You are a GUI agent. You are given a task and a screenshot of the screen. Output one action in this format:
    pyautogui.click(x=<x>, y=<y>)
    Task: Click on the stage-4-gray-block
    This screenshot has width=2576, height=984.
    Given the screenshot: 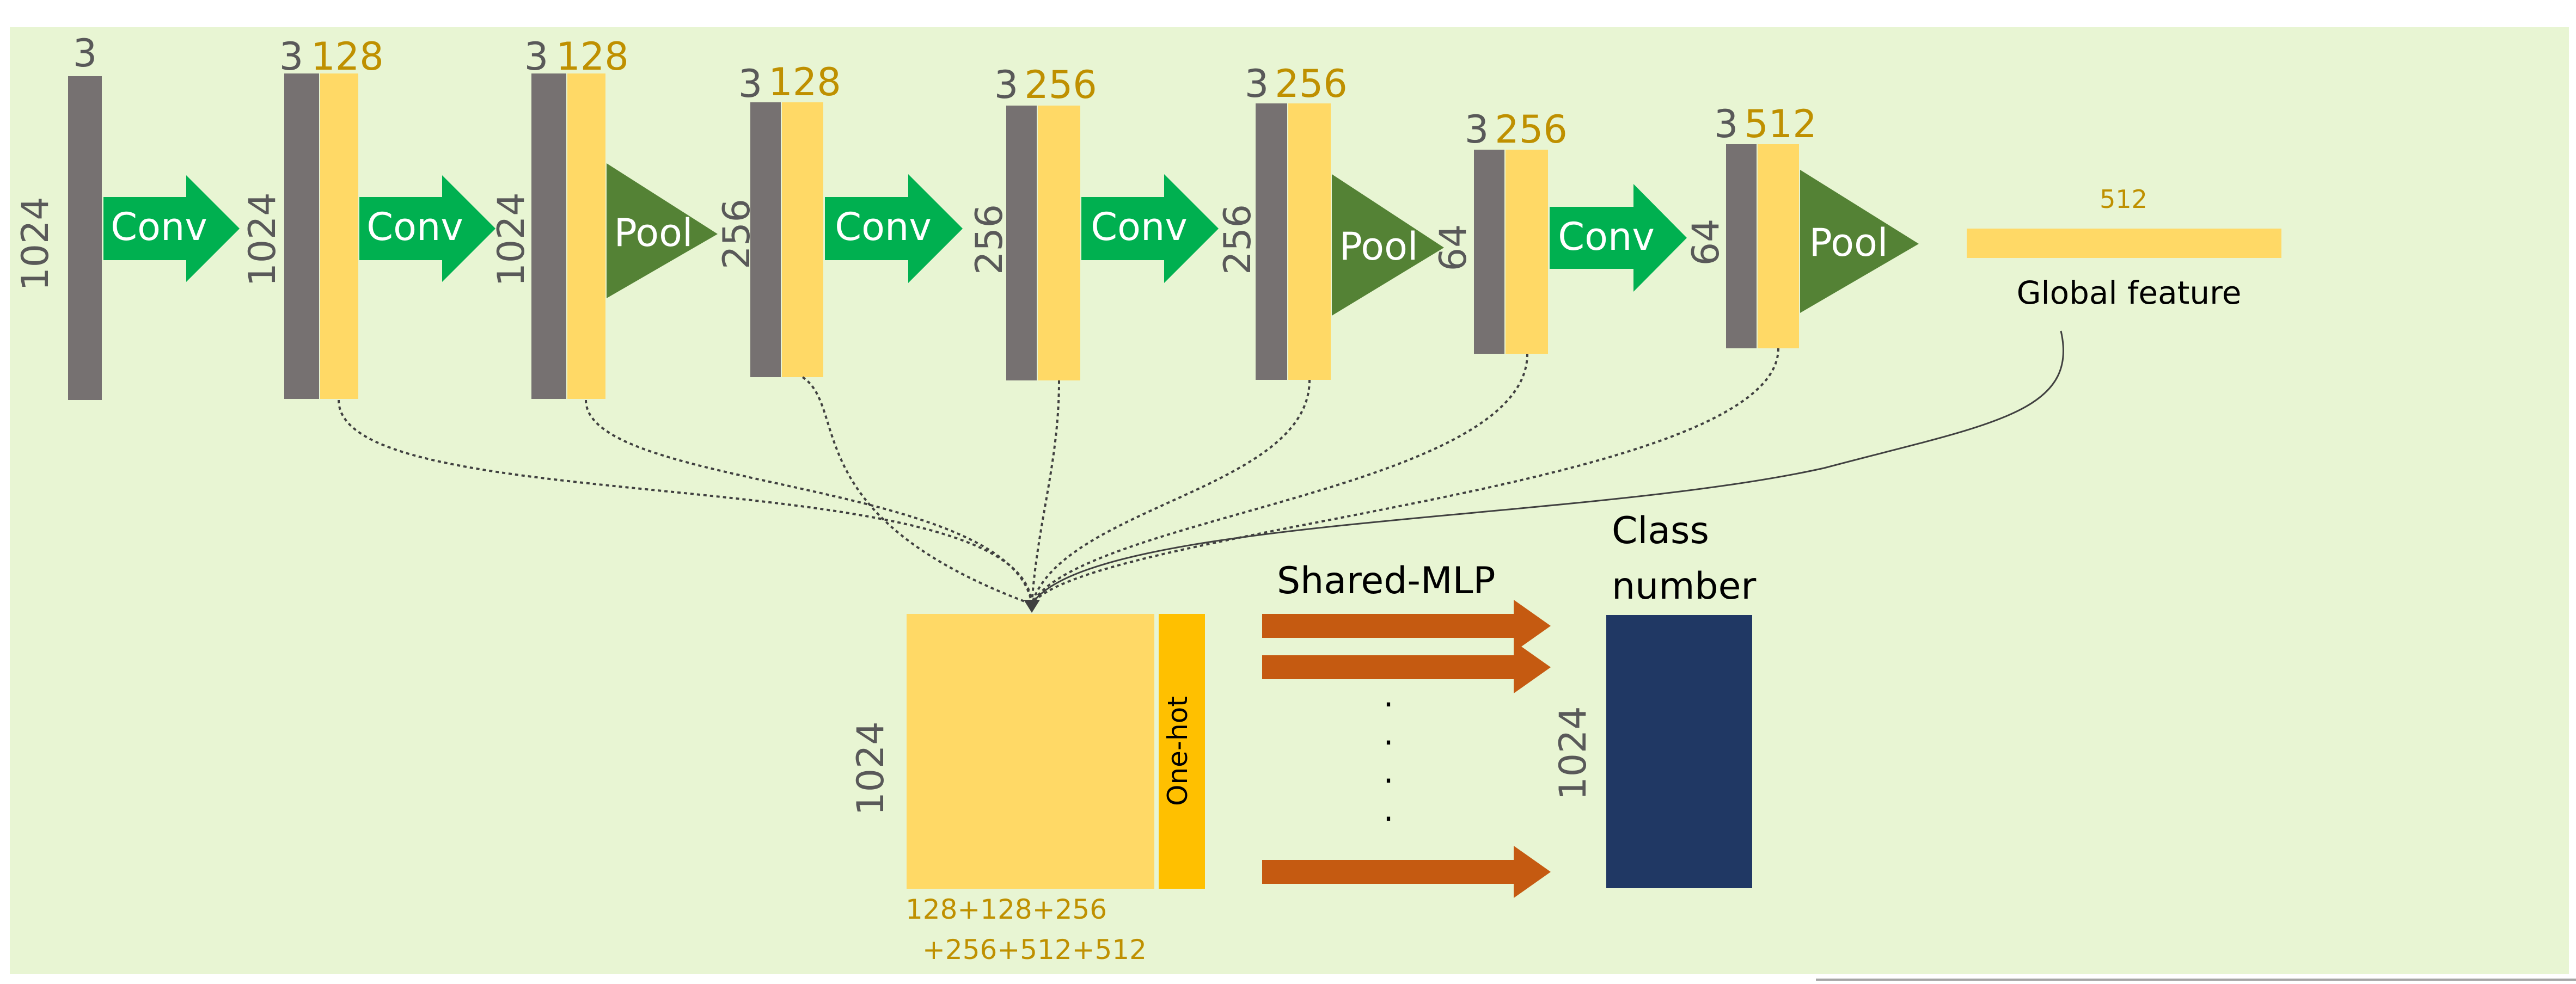 What is the action you would take?
    pyautogui.click(x=765, y=239)
    